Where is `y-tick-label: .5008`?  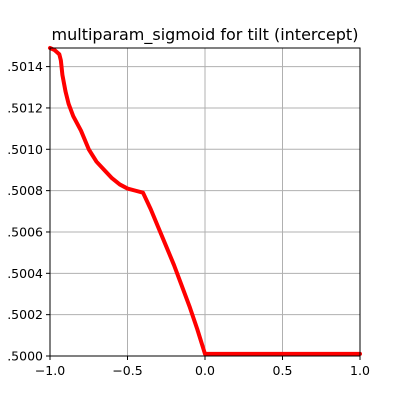 y-tick-label: .5008 is located at coordinates (25, 190).